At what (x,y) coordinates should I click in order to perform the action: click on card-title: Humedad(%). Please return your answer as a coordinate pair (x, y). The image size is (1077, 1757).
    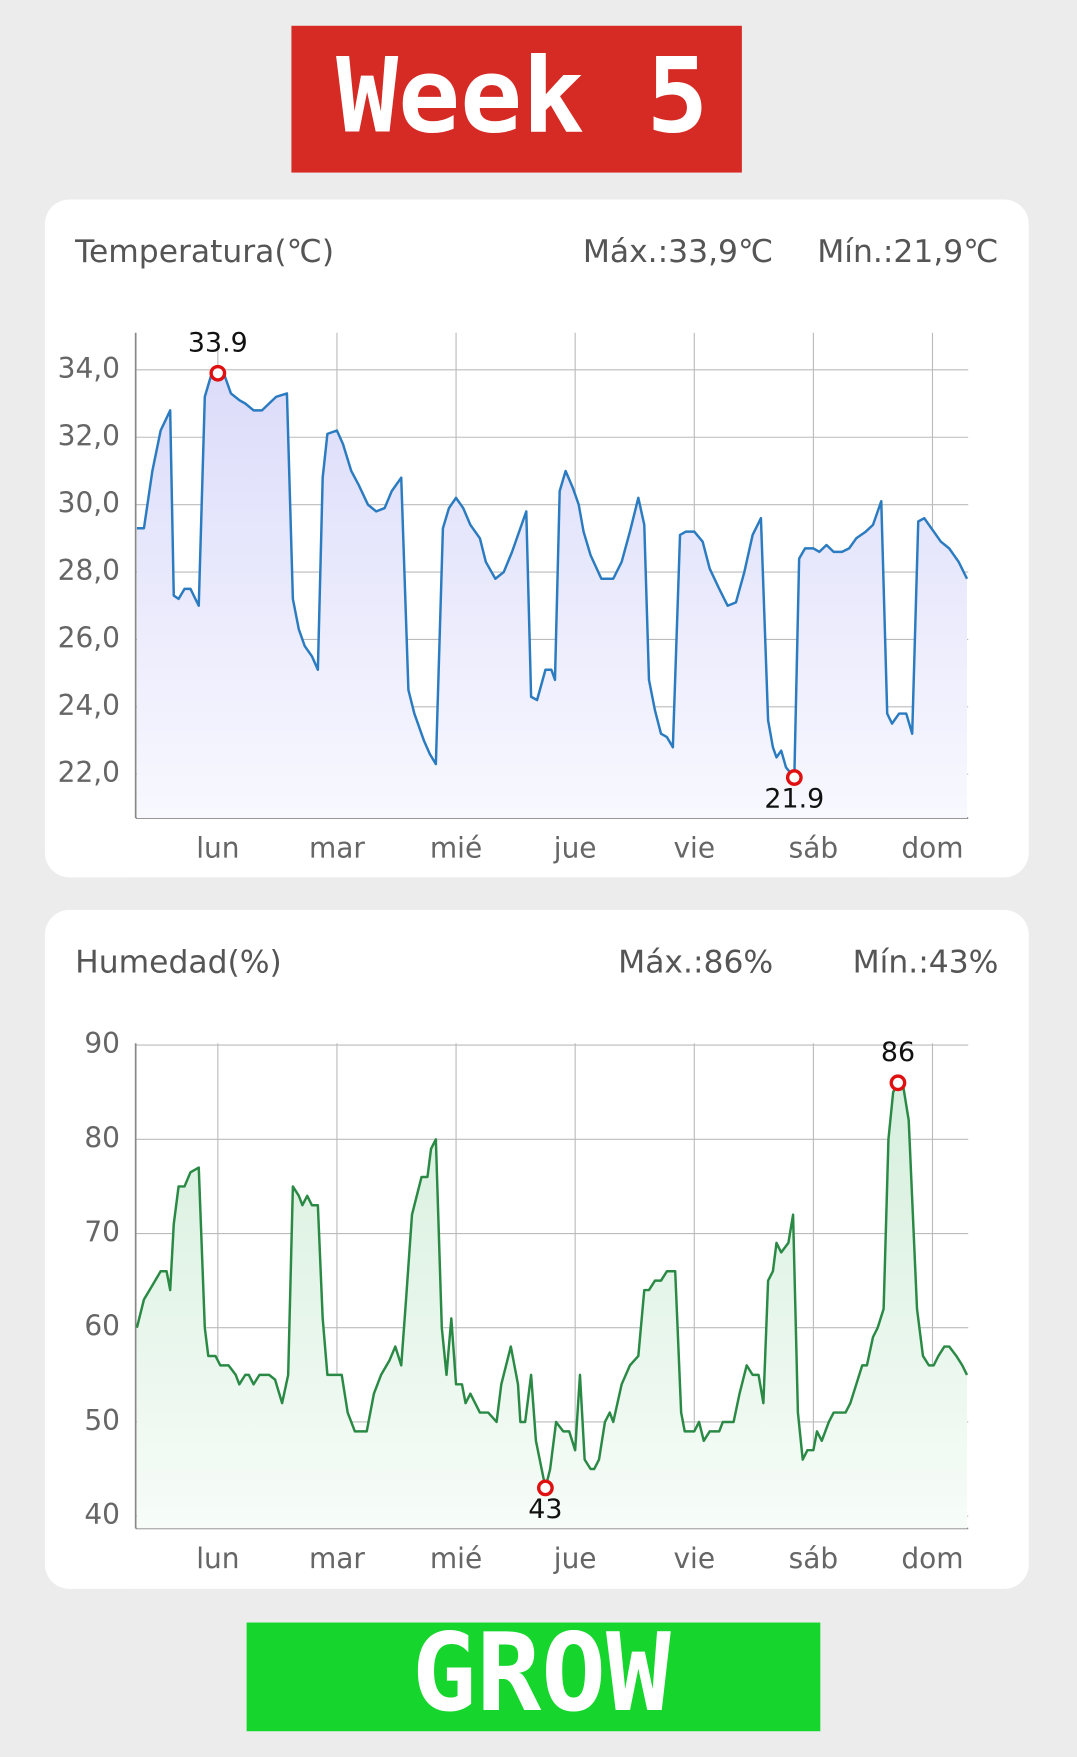
    Looking at the image, I should click on (178, 963).